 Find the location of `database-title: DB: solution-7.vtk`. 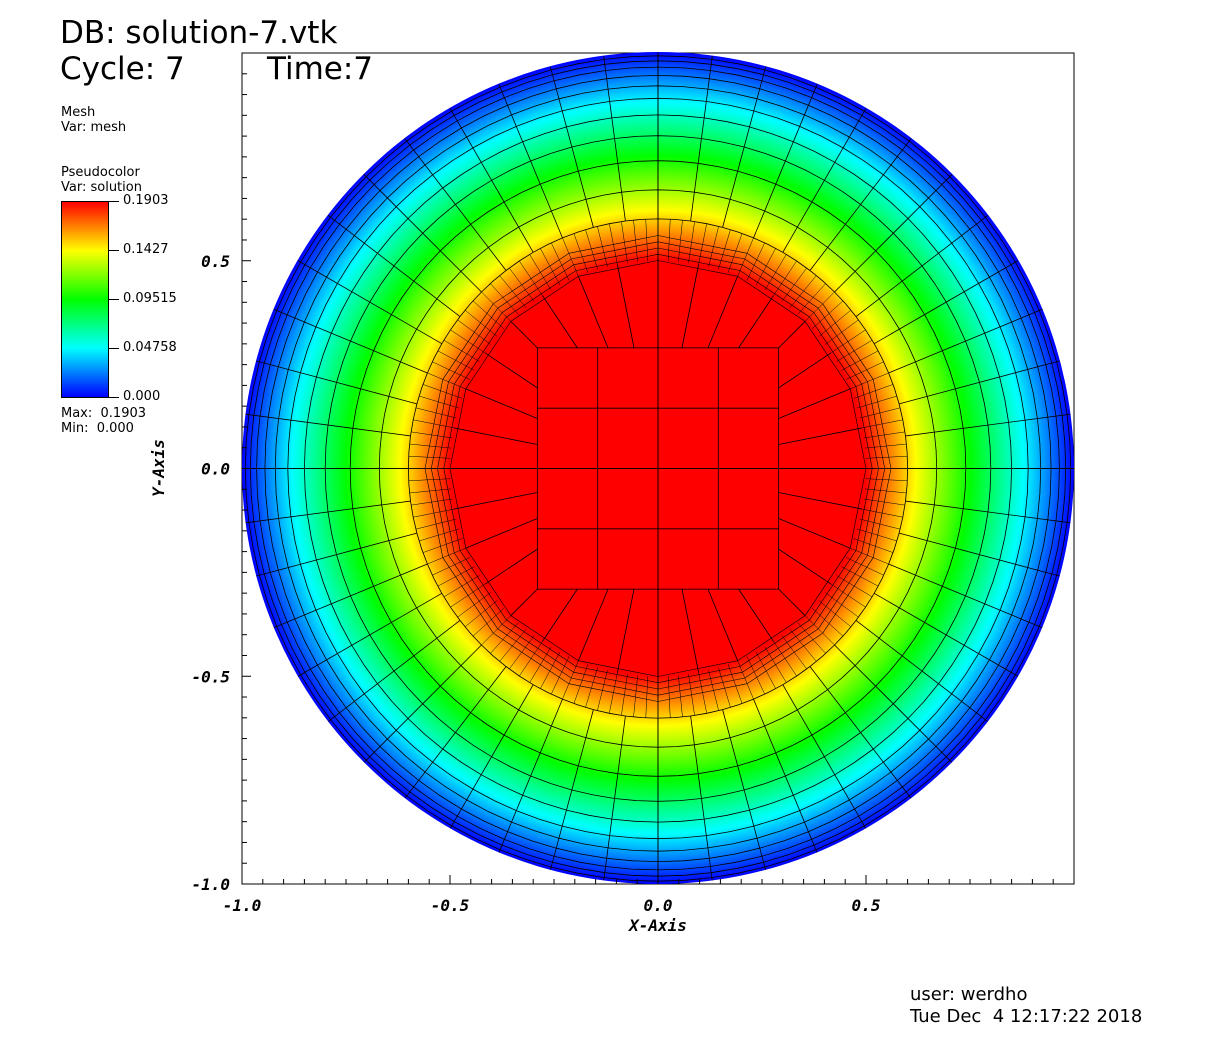

database-title: DB: solution-7.vtk is located at coordinates (199, 33).